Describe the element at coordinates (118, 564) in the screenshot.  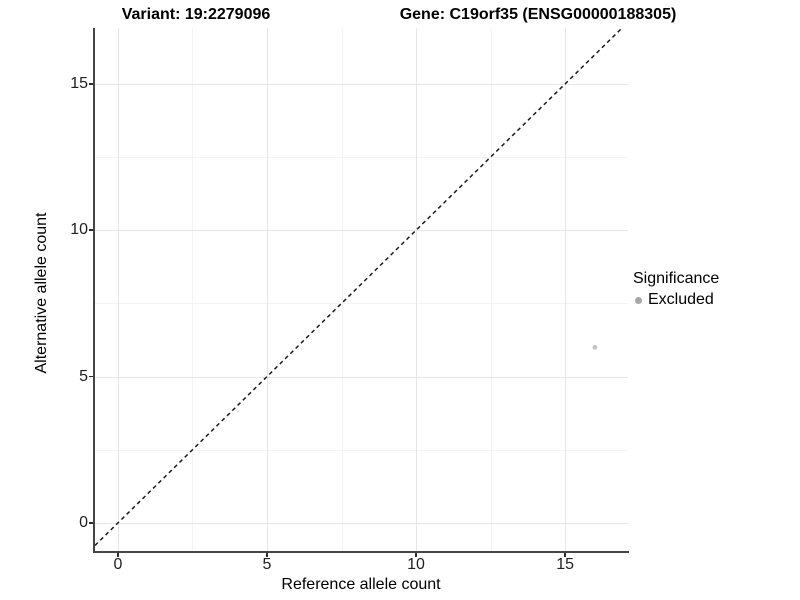
I see `x-tick-label: 0` at that location.